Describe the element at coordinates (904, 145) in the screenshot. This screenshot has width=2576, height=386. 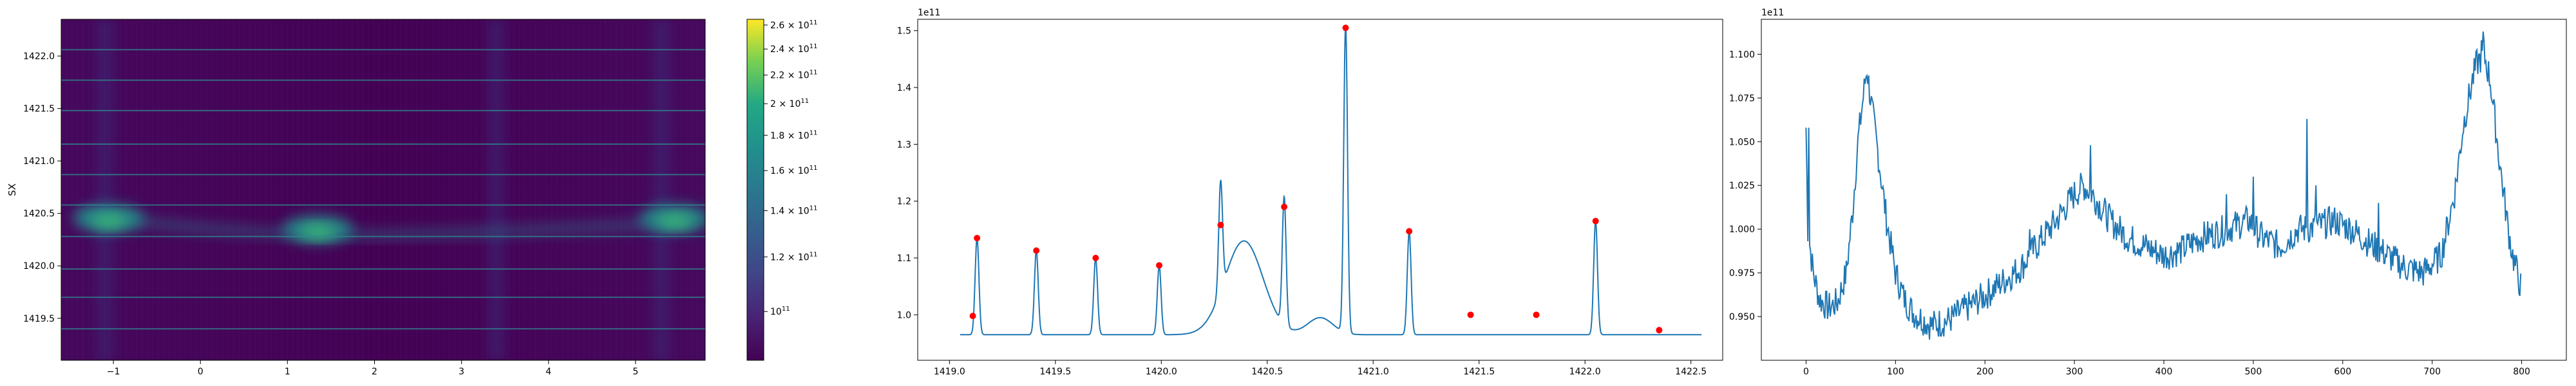
I see `spectrum-y-tick-label: 1.3` at that location.